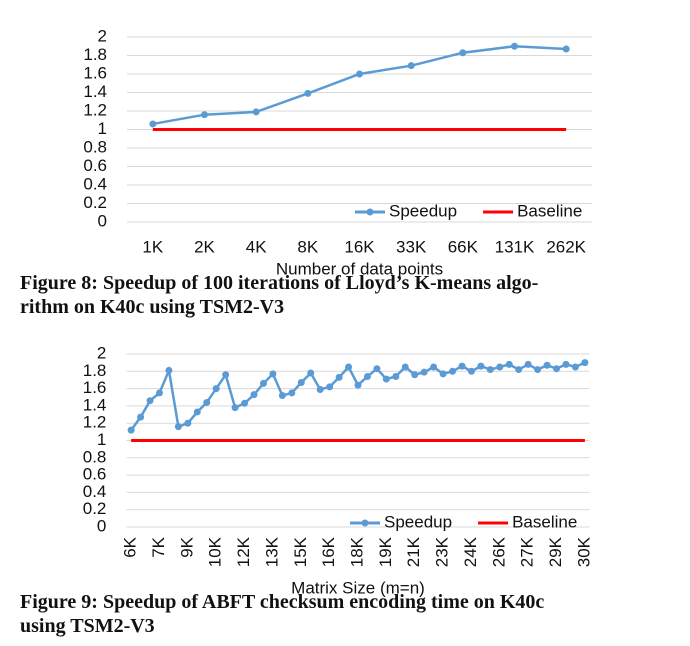  Describe the element at coordinates (204, 246) in the screenshot. I see `x-tick-label: 2K` at that location.